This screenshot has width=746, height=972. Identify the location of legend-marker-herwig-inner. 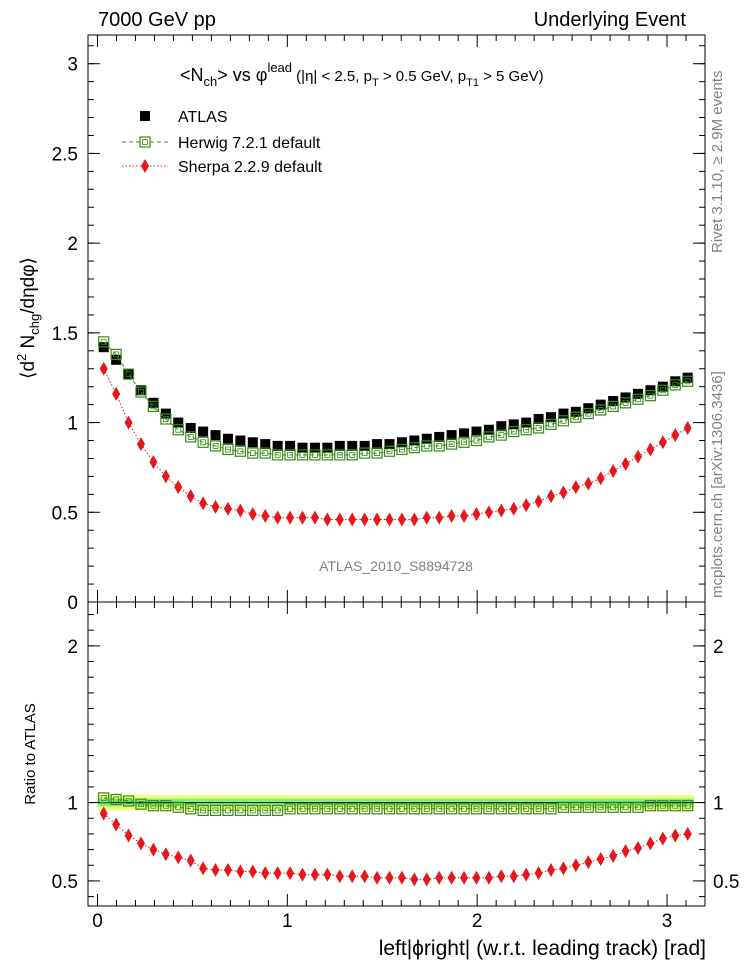
(145, 142).